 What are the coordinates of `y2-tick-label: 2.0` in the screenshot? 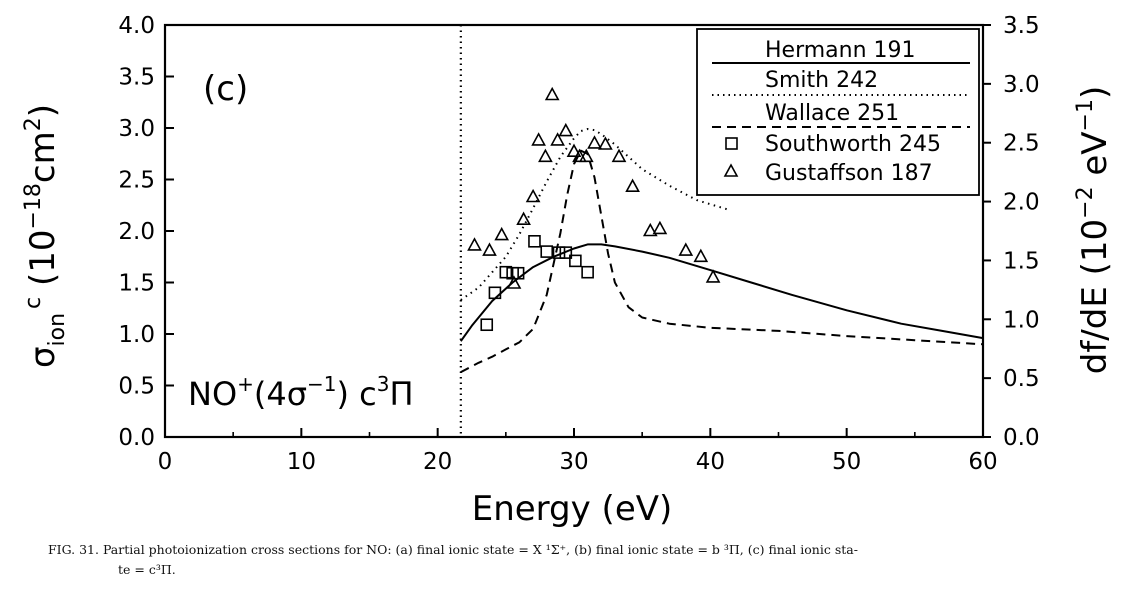 It's located at (1021, 203).